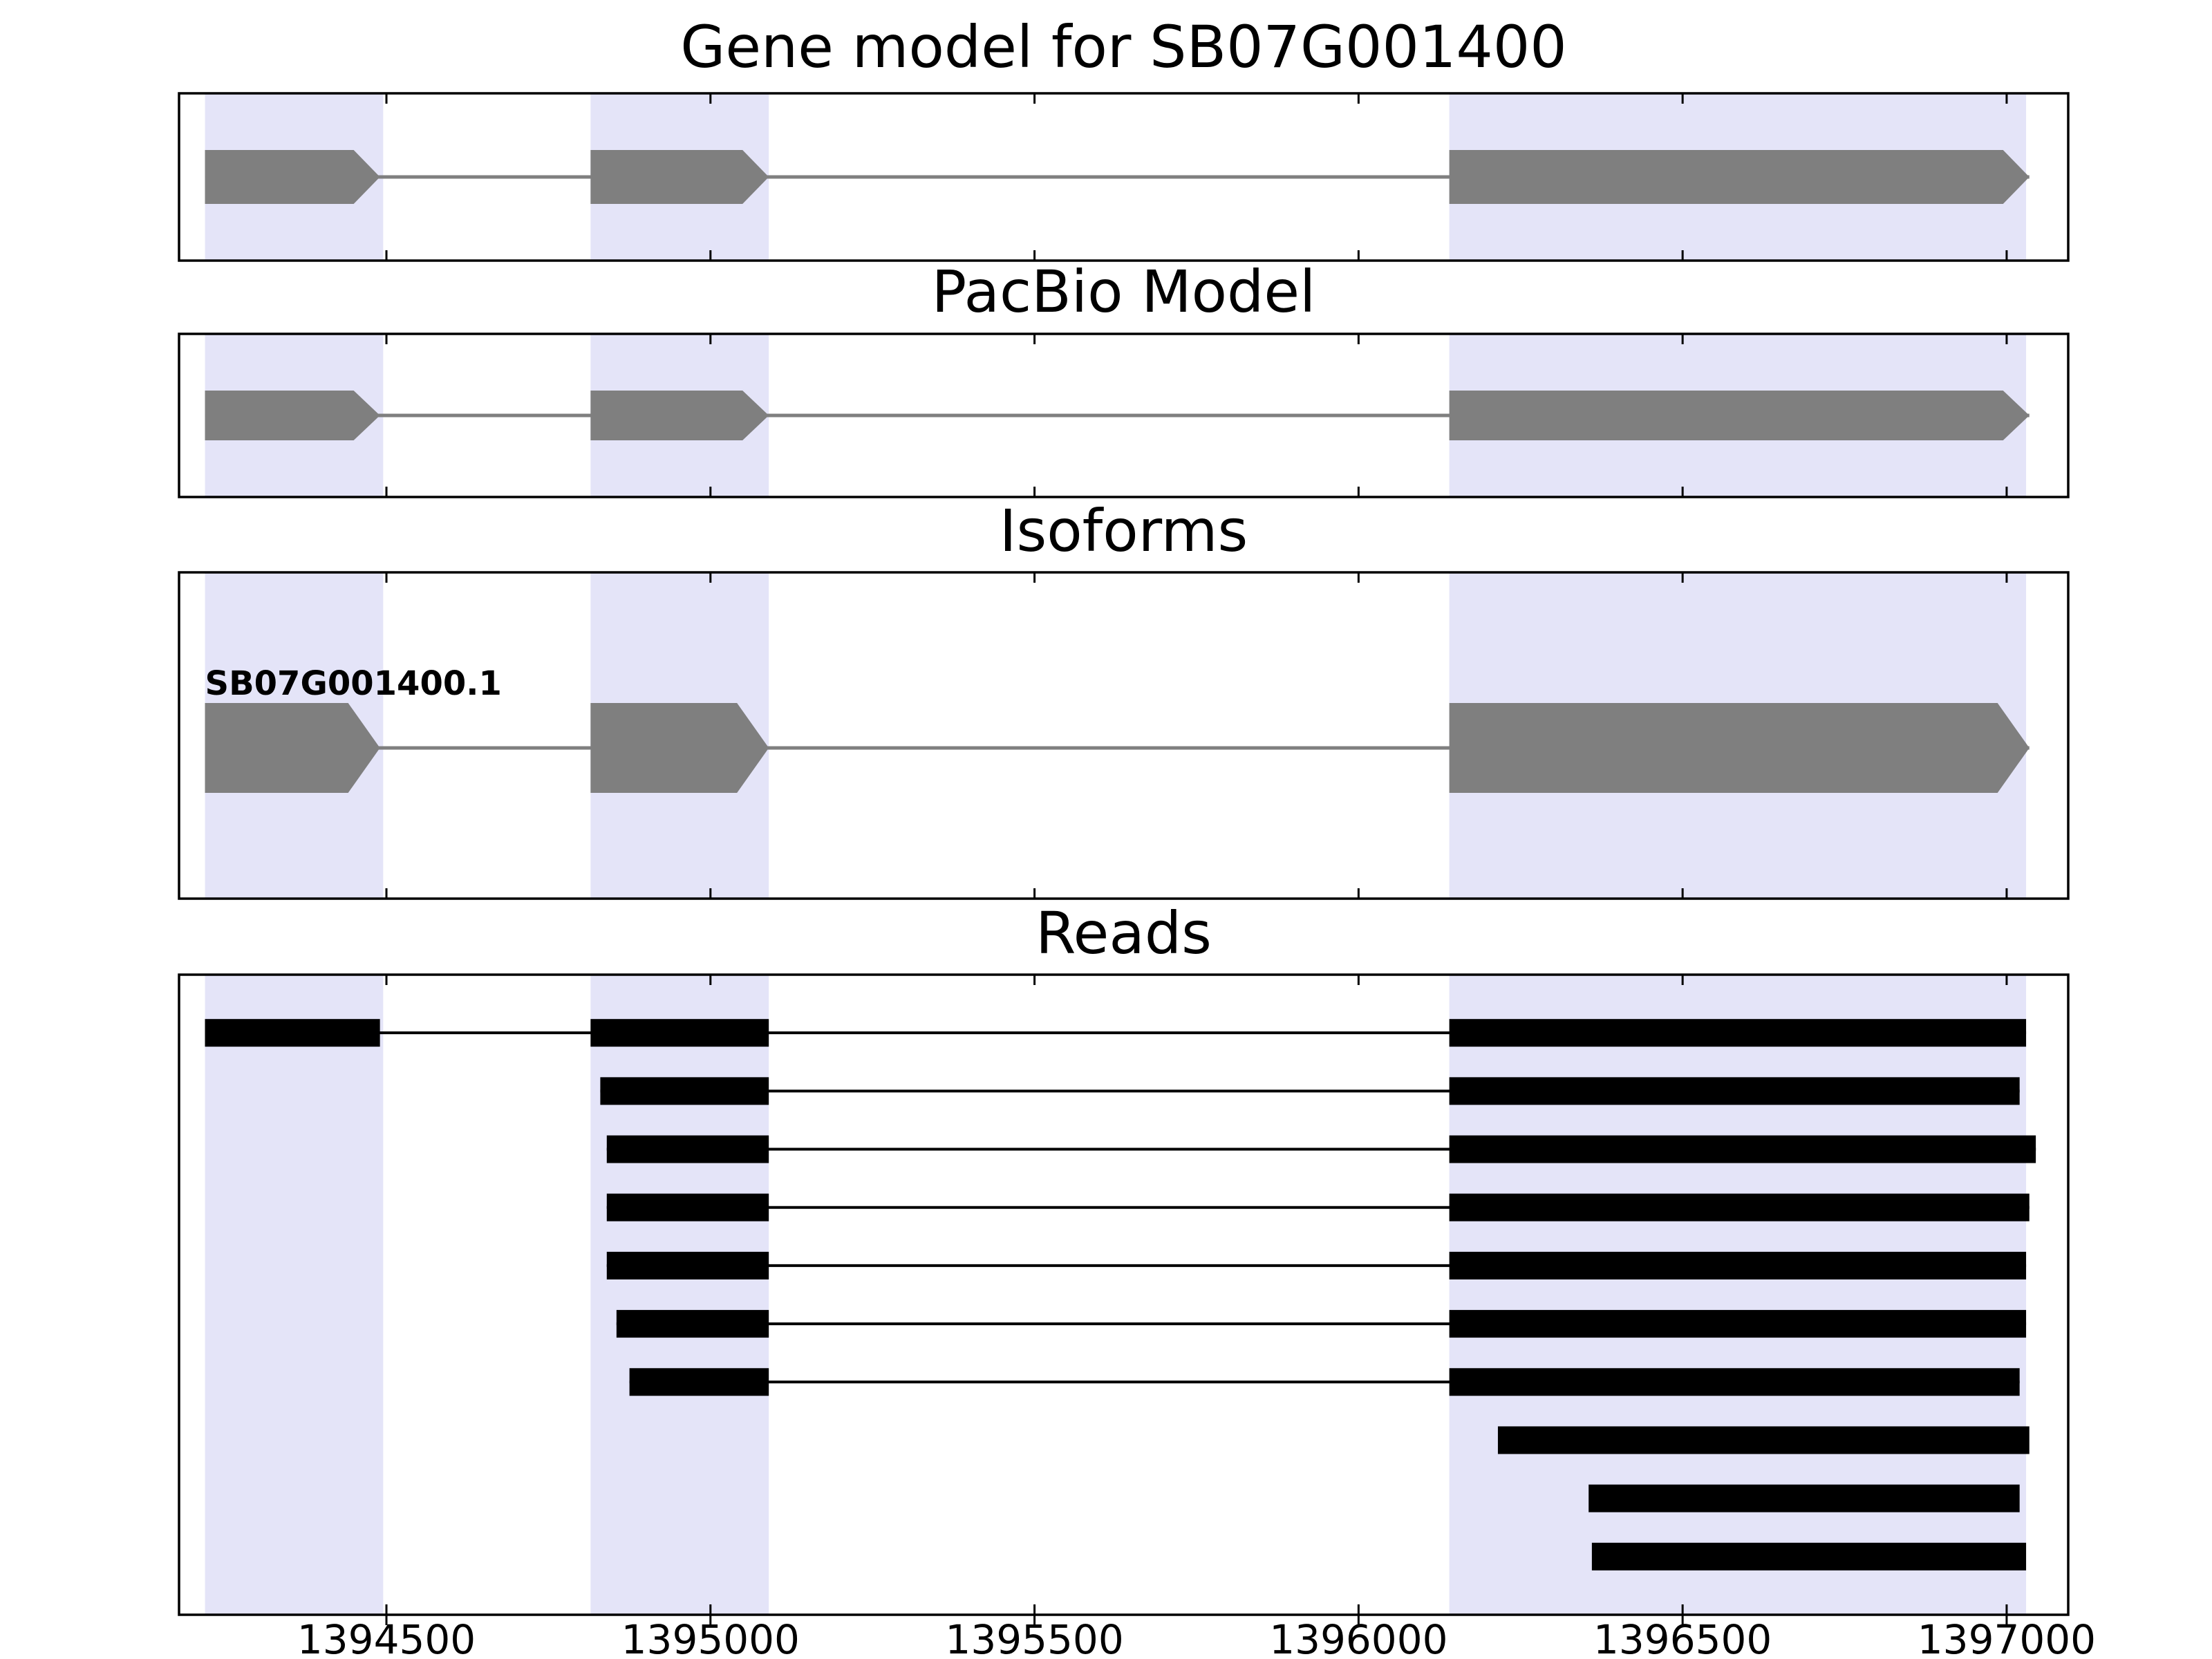 The image size is (2212, 1659). Describe the element at coordinates (386, 1638) in the screenshot. I see `x-tick-label: 1394500` at that location.